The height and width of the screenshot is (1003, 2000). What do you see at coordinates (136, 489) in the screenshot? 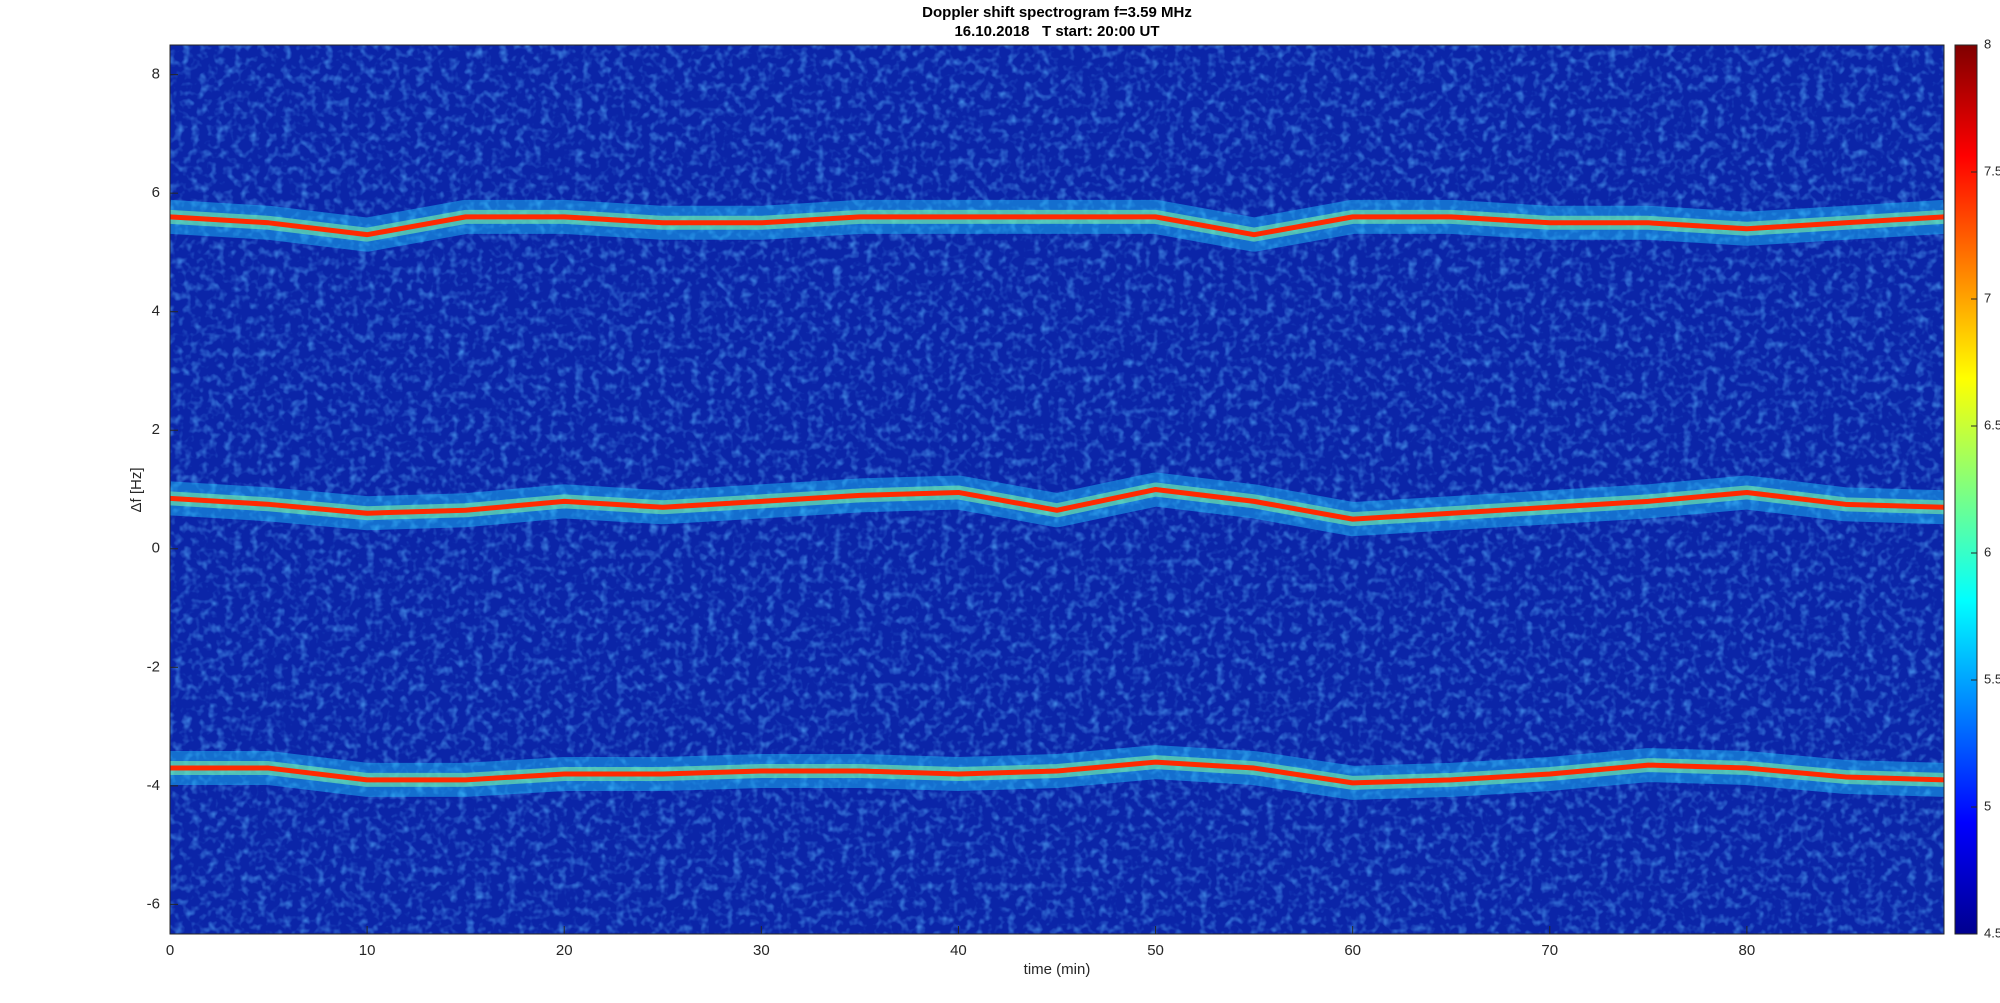
I see `y-axis-label: Δf [Hz]` at bounding box center [136, 489].